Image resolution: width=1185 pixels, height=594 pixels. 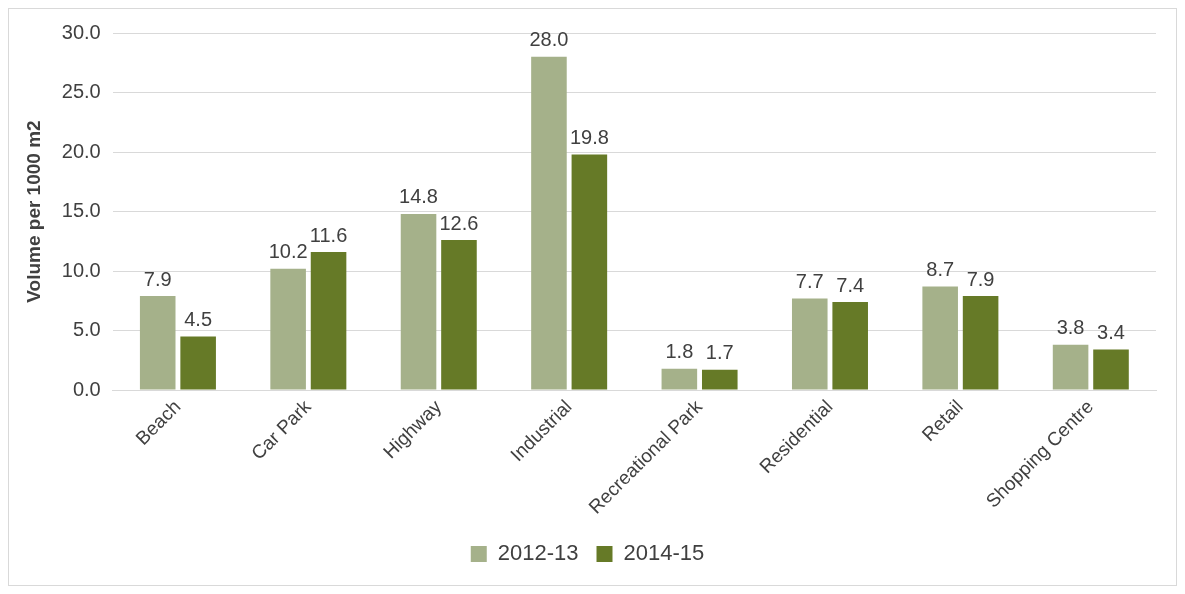 I want to click on data-label: 1.8, so click(x=679, y=351).